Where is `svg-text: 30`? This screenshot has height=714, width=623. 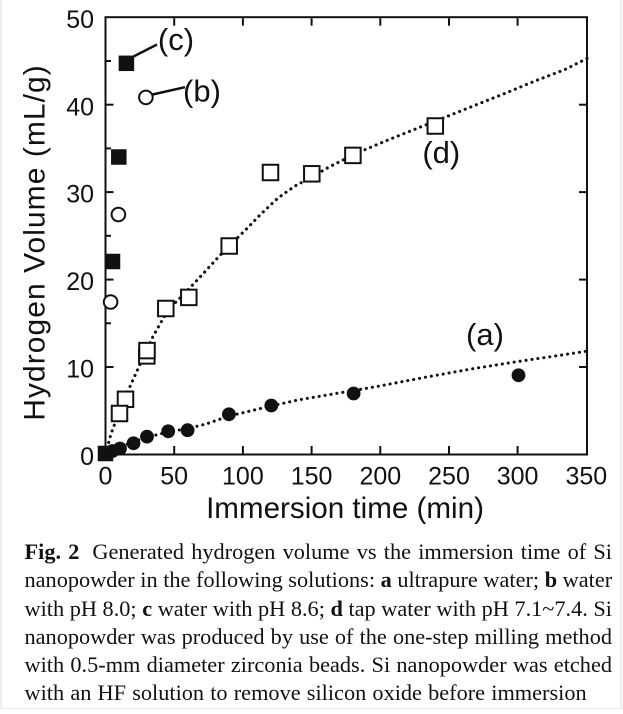 svg-text: 30 is located at coordinates (80, 195).